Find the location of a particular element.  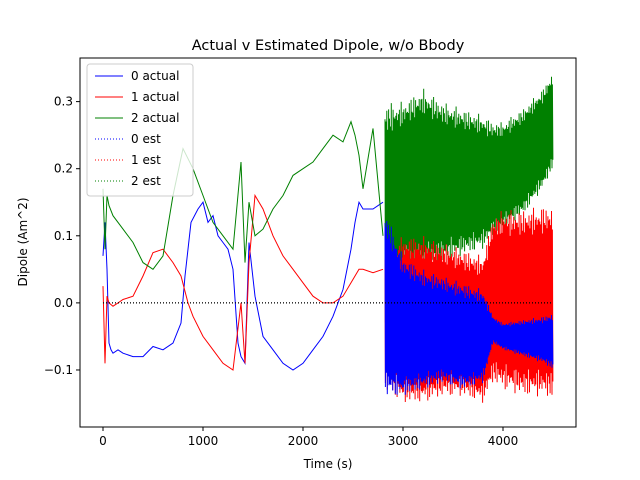

legend-label: 2 est is located at coordinates (146, 181).